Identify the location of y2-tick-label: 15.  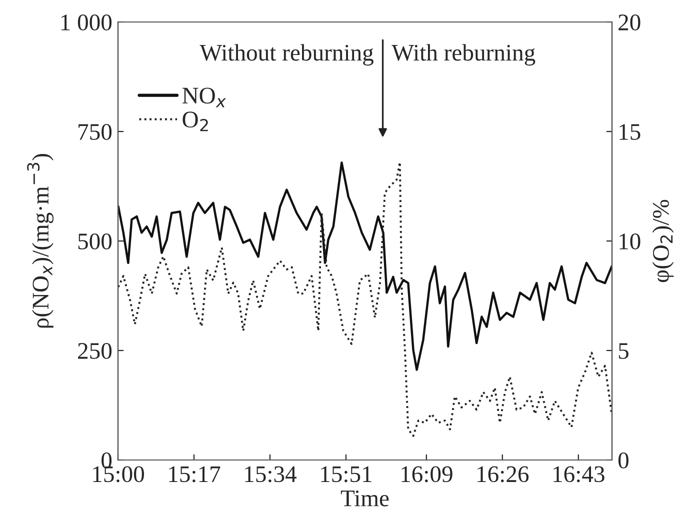
(630, 132).